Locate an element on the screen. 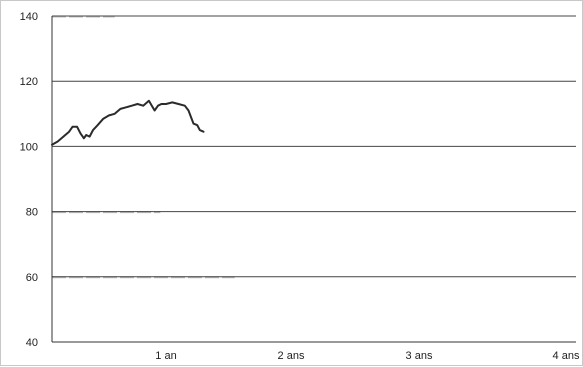 Image resolution: width=583 pixels, height=367 pixels. x-tick-label-3: 3 ans is located at coordinates (419, 356).